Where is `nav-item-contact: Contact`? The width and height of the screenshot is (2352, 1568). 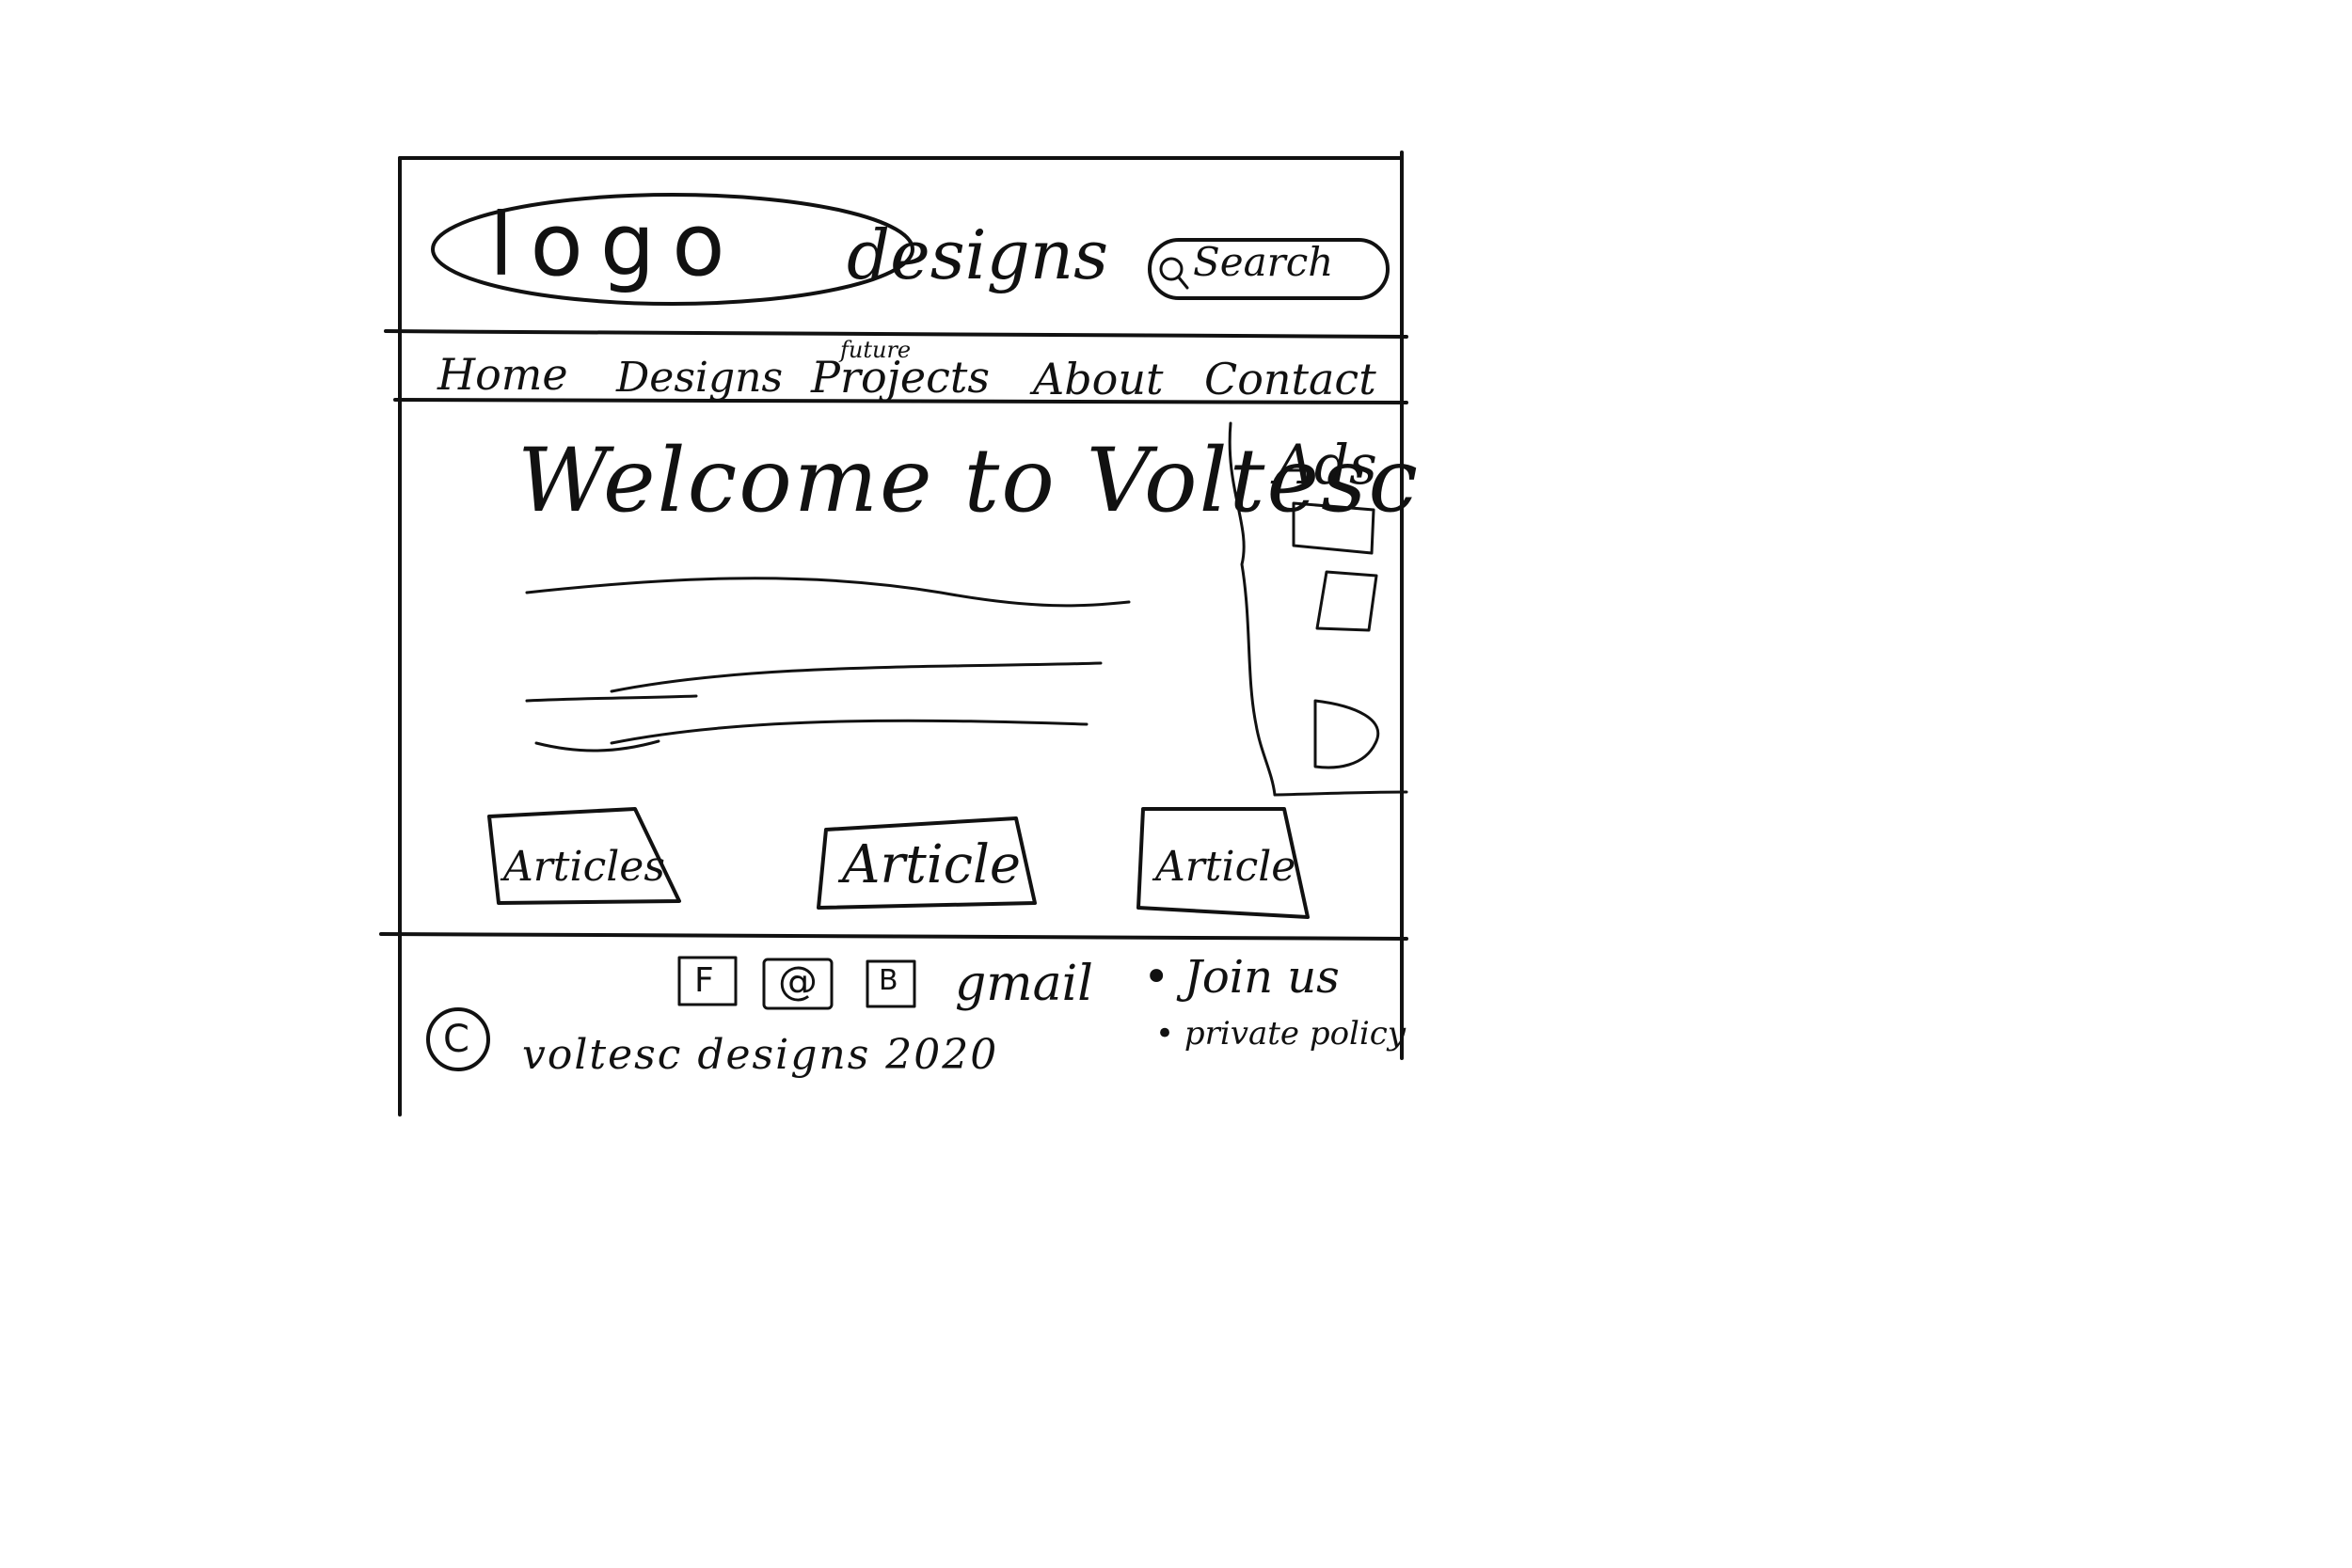
nav-item-contact: Contact is located at coordinates (1290, 379).